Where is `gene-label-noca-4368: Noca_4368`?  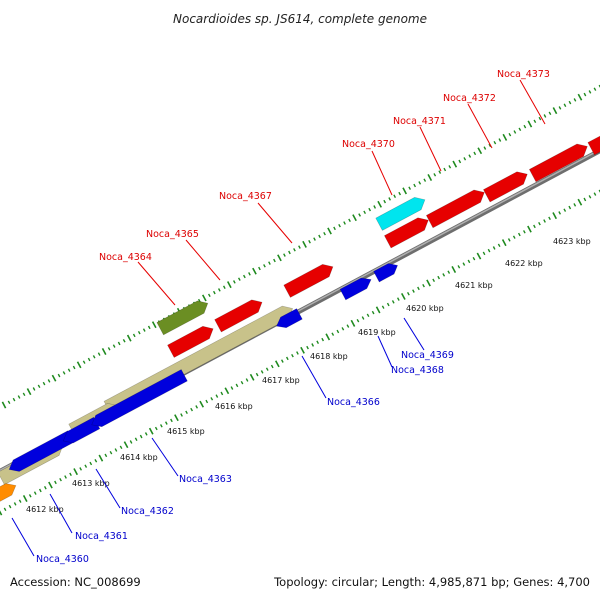
gene-label-noca-4368: Noca_4368 is located at coordinates (417, 370).